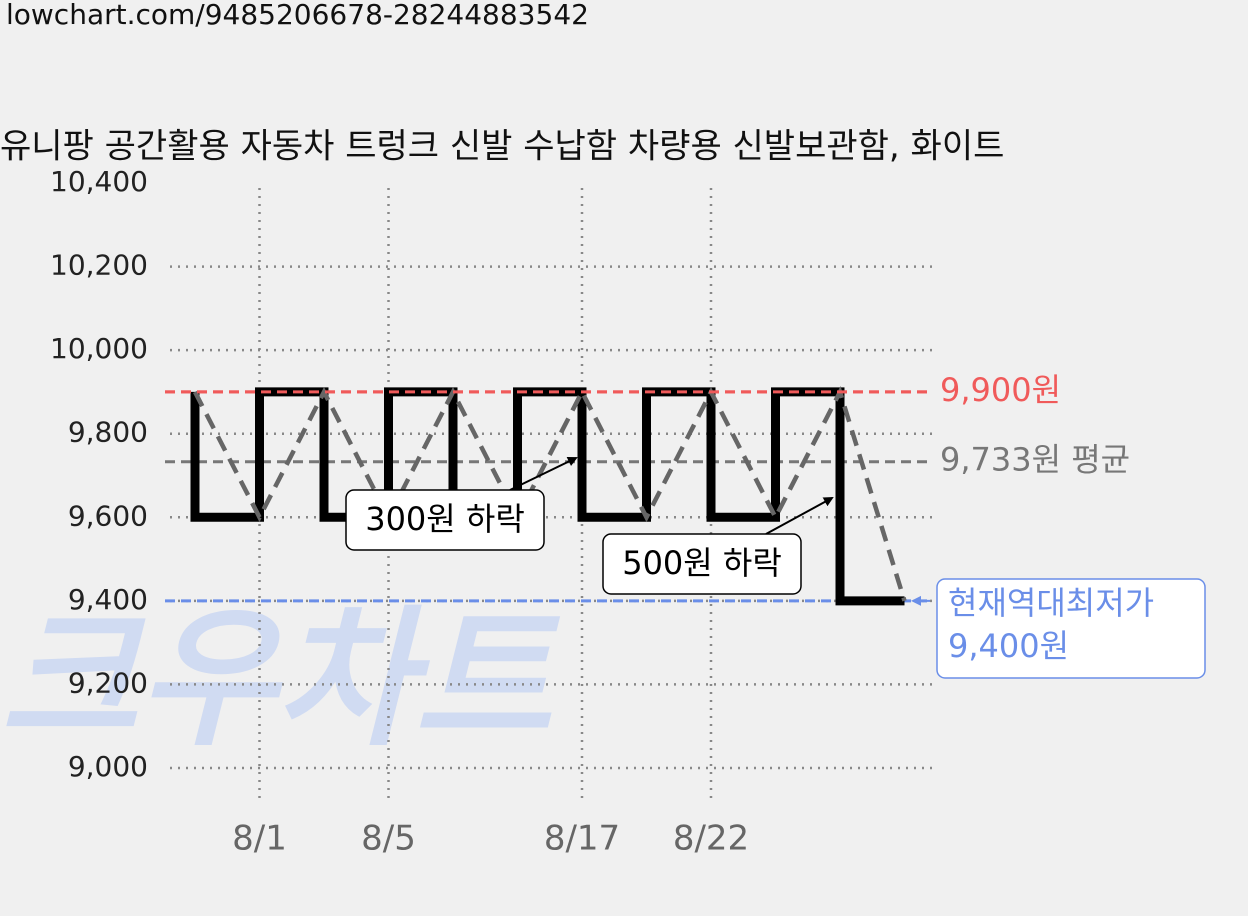 The image size is (1248, 916). What do you see at coordinates (1035, 460) in the screenshot?
I see `reference-label: 9,733원 평균` at bounding box center [1035, 460].